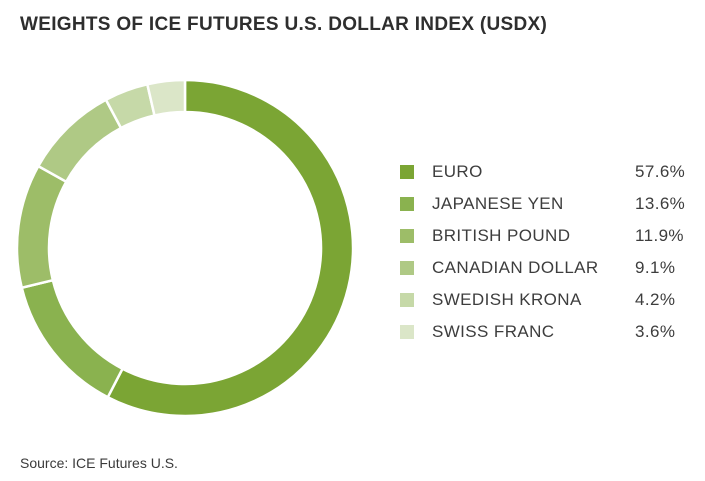 The height and width of the screenshot is (481, 705). I want to click on legend-label: SWEDISH KRONA, so click(507, 299).